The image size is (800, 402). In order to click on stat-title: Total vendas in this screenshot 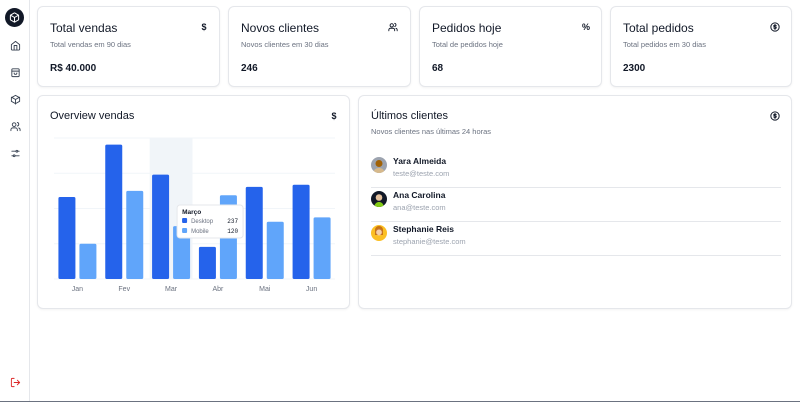, I will do `click(84, 28)`.